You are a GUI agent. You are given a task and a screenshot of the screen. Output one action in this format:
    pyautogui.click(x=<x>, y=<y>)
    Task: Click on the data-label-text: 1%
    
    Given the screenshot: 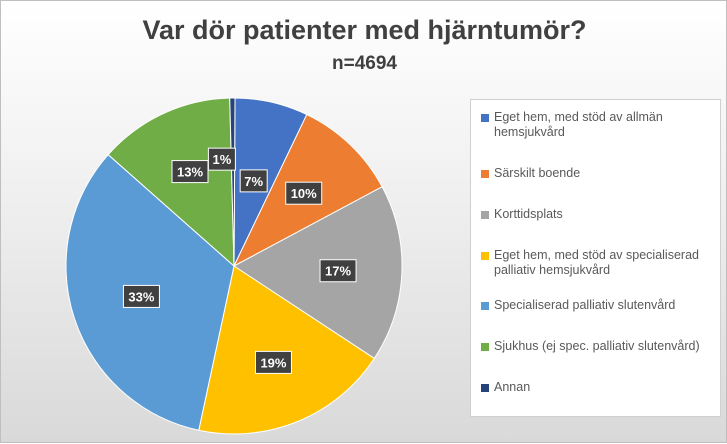 What is the action you would take?
    pyautogui.click(x=222, y=159)
    